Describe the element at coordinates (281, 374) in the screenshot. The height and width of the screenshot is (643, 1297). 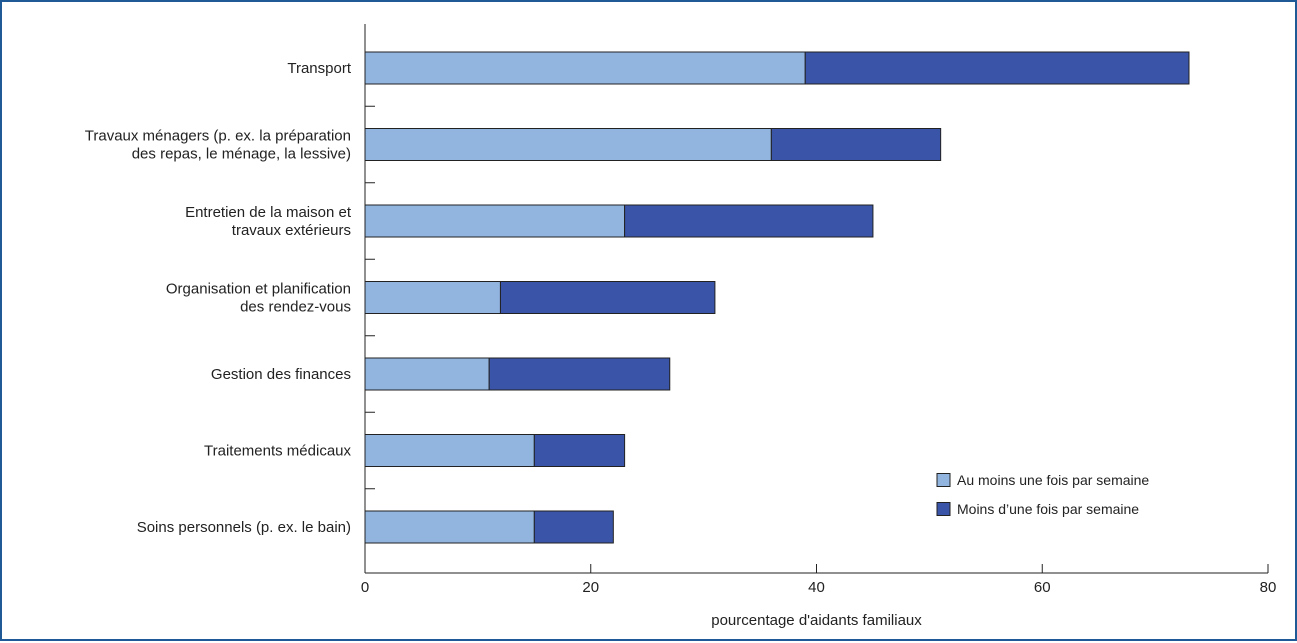
I see `category-label-5: Gestion des finances` at that location.